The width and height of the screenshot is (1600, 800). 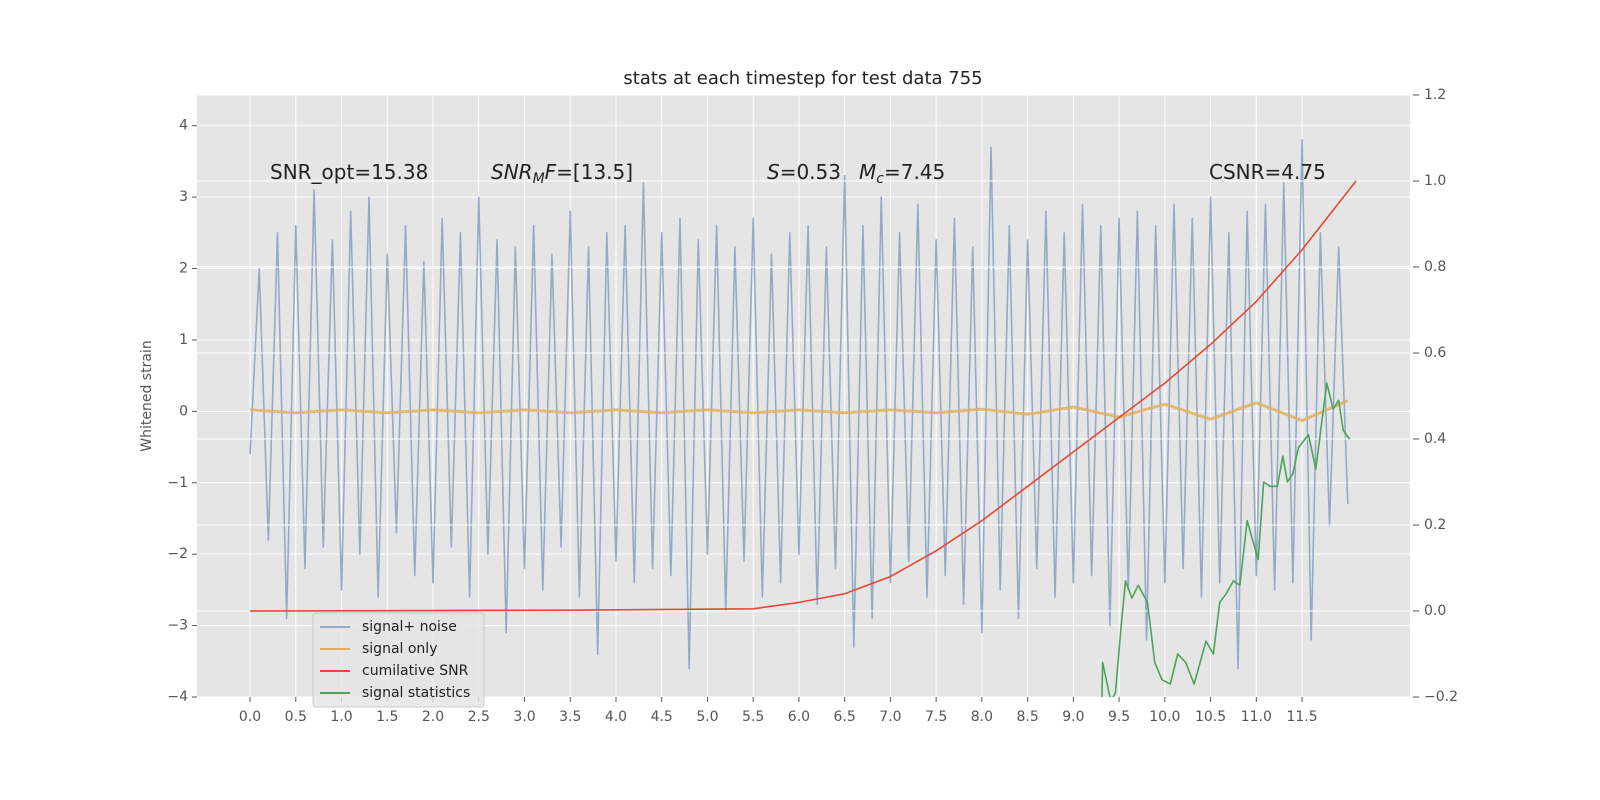 What do you see at coordinates (183, 411) in the screenshot?
I see `y-tick-label: 0` at bounding box center [183, 411].